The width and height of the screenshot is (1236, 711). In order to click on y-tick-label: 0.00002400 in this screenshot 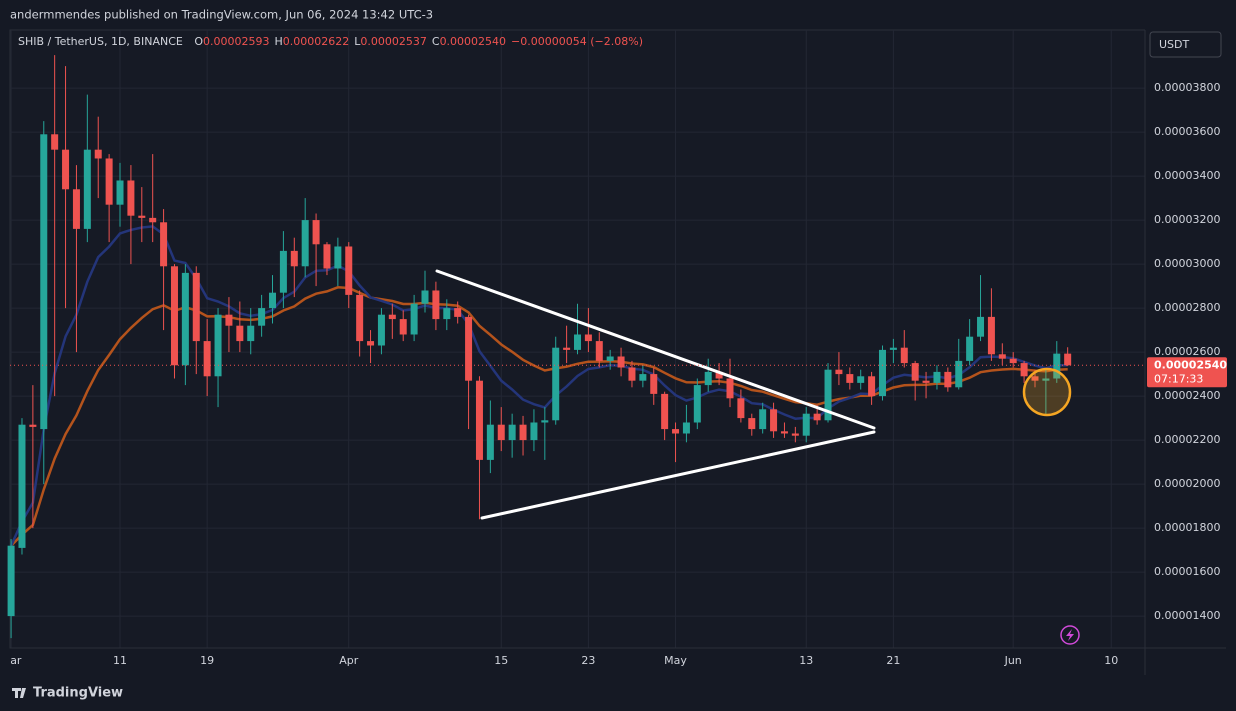, I will do `click(1187, 395)`.